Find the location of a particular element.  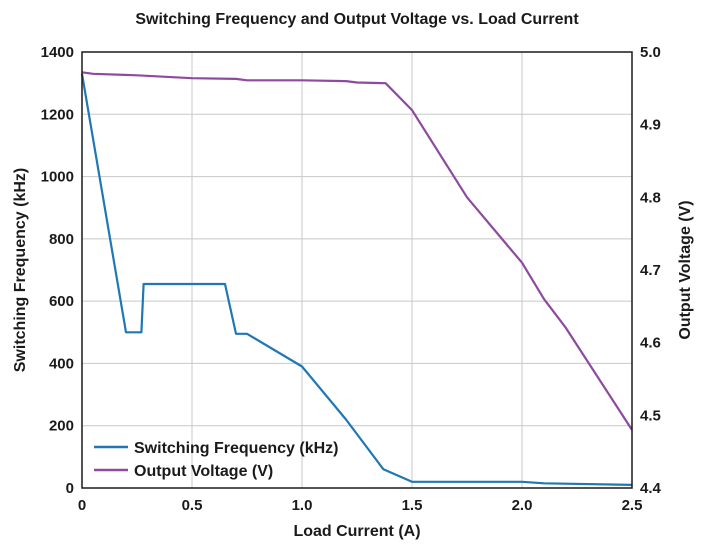

y-left-tick-label: 0 is located at coordinates (70, 488).